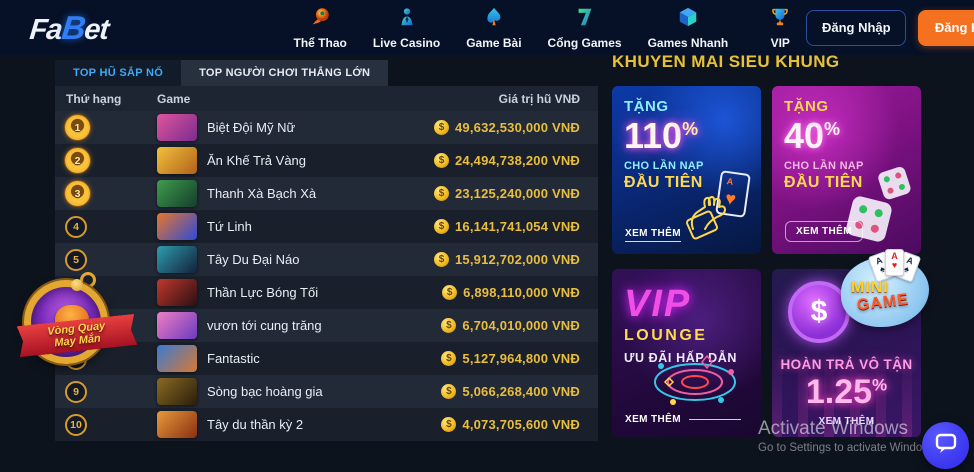 The width and height of the screenshot is (974, 472). Describe the element at coordinates (106, 226) in the screenshot. I see `rank-cell: 4` at that location.